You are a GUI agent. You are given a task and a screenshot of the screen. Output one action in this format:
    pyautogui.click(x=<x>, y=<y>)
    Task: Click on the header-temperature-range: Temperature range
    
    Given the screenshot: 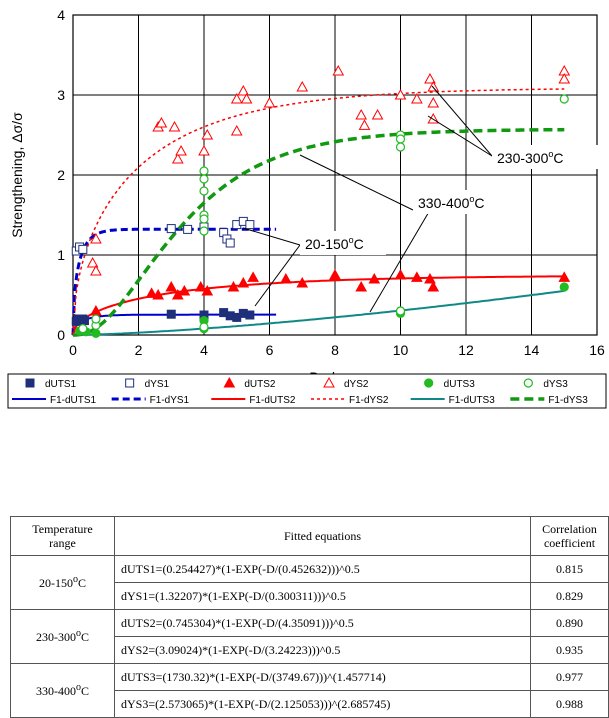 What is the action you would take?
    pyautogui.click(x=62, y=536)
    